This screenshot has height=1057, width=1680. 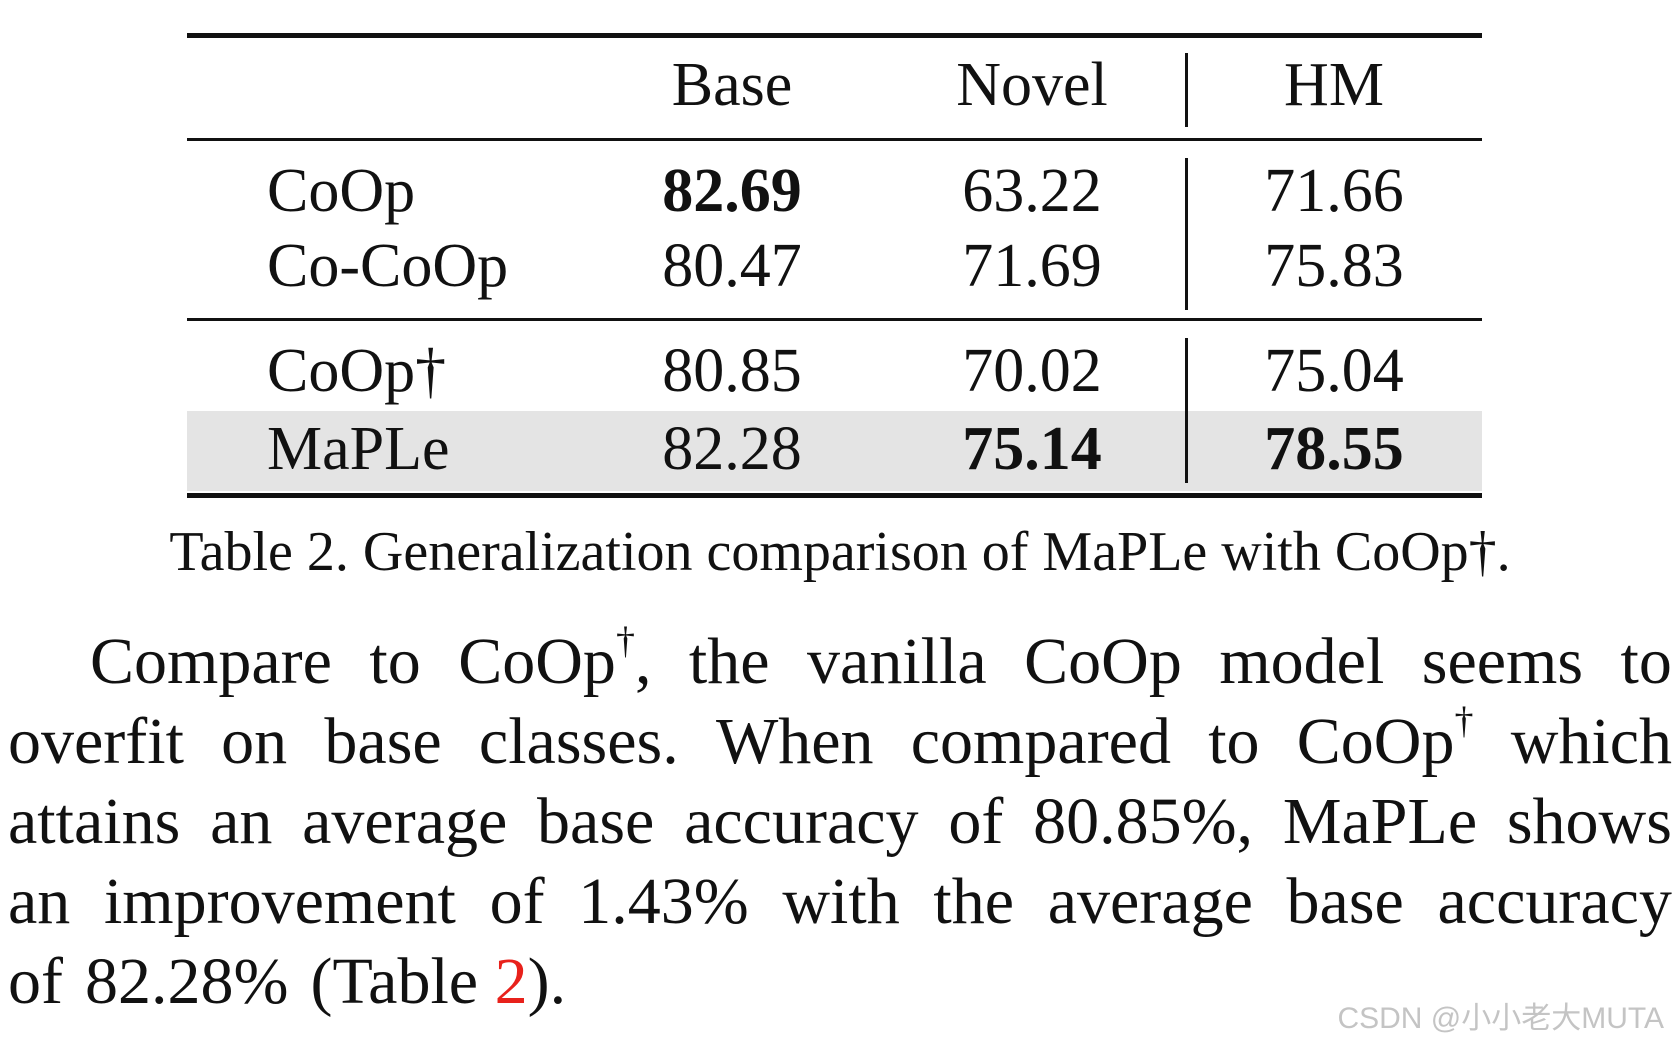 I want to click on base-cell: 80.85, so click(x=732, y=371).